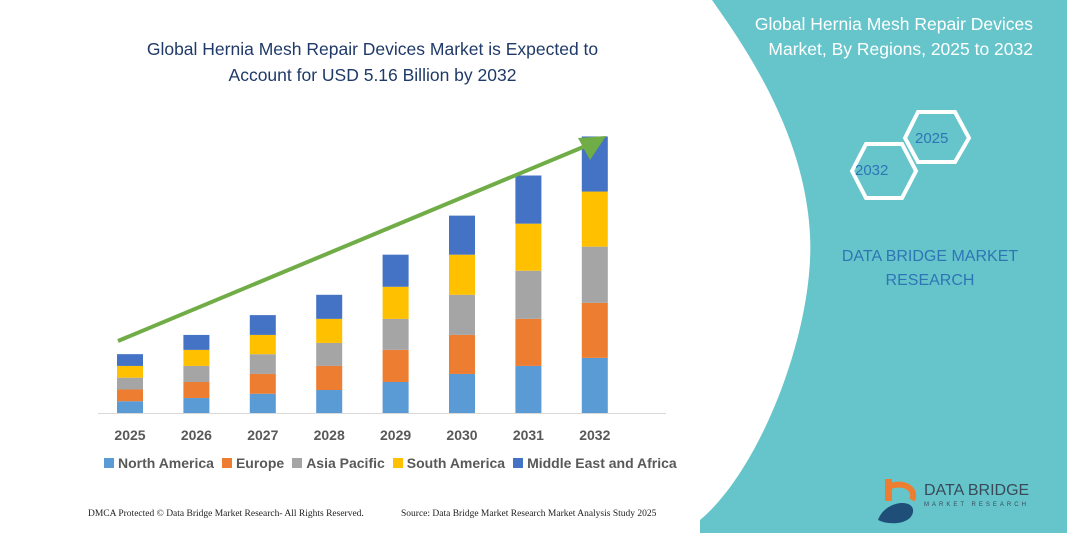 The height and width of the screenshot is (533, 1067). Describe the element at coordinates (932, 138) in the screenshot. I see `hex-label-2025: 2025` at that location.